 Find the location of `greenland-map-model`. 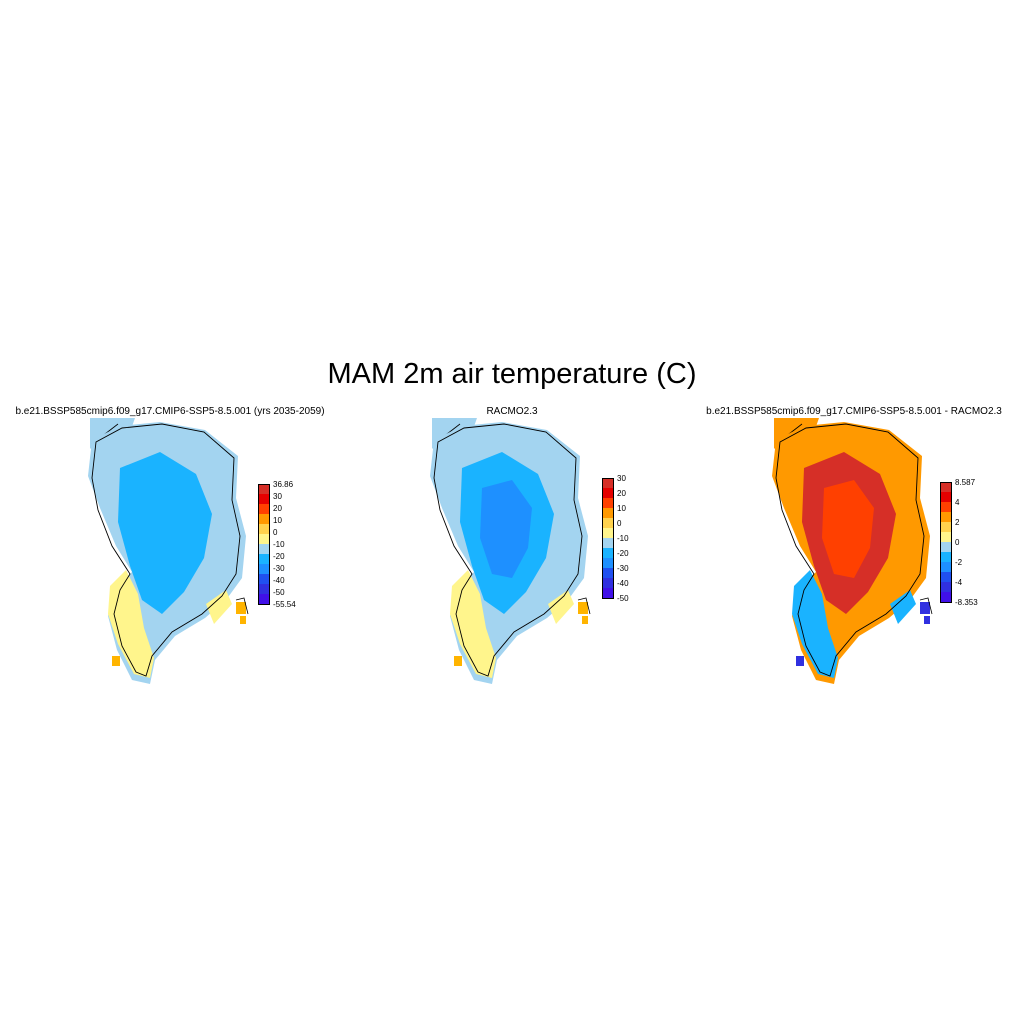

greenland-map-model is located at coordinates (168, 551).